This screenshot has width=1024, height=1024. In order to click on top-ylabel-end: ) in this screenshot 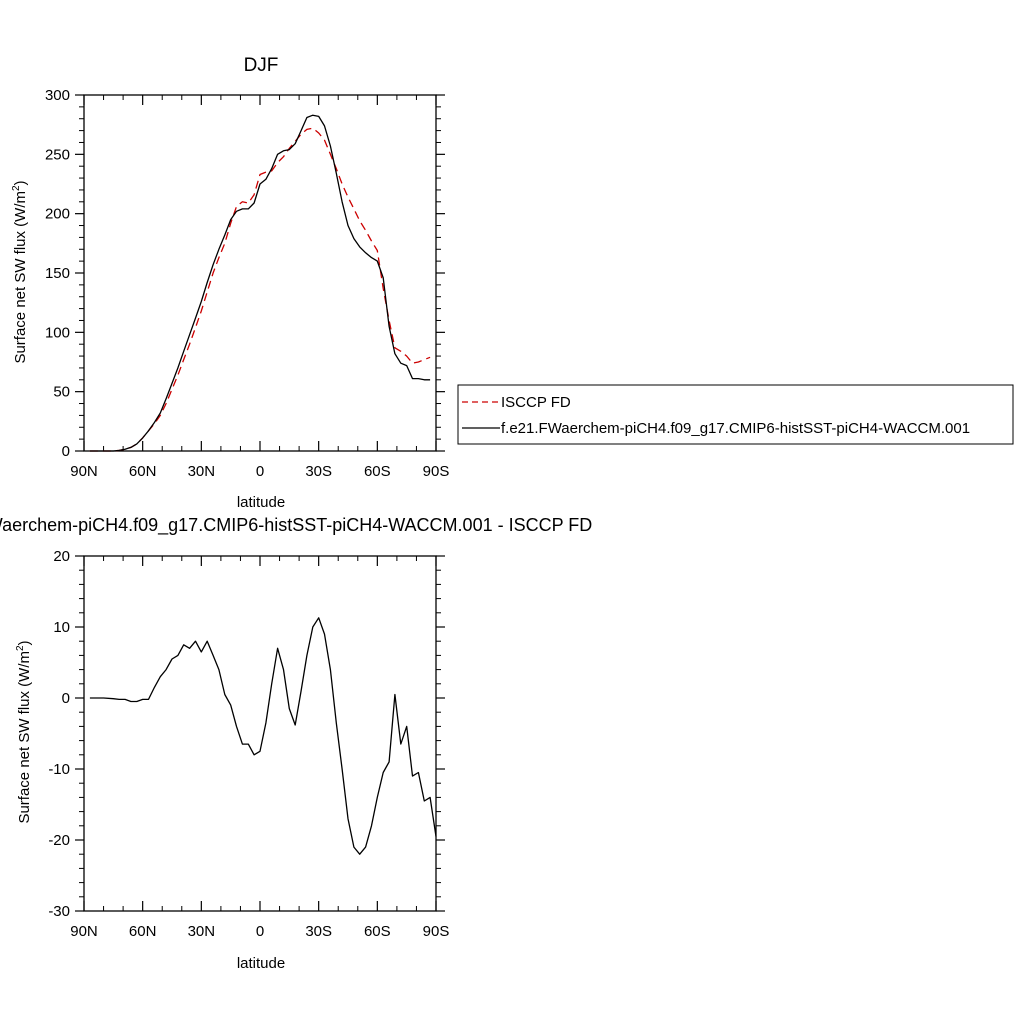, I will do `click(20, 182)`.